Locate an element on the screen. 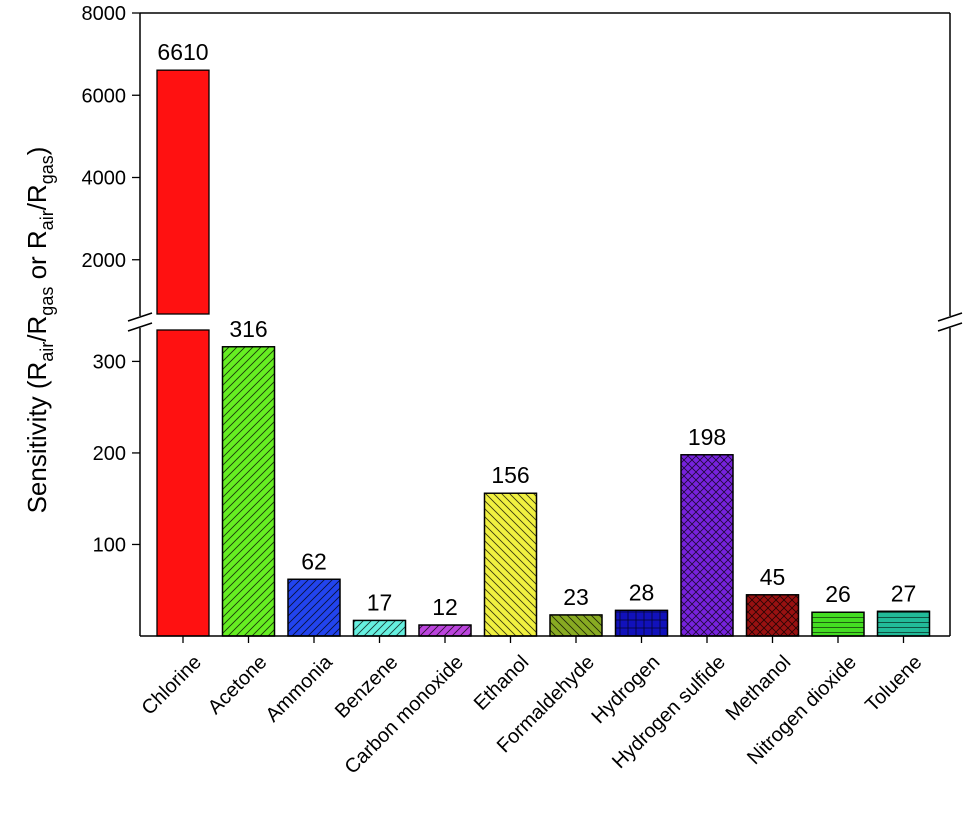  y-tick-label-upper-0: 2000 is located at coordinates (104, 261).